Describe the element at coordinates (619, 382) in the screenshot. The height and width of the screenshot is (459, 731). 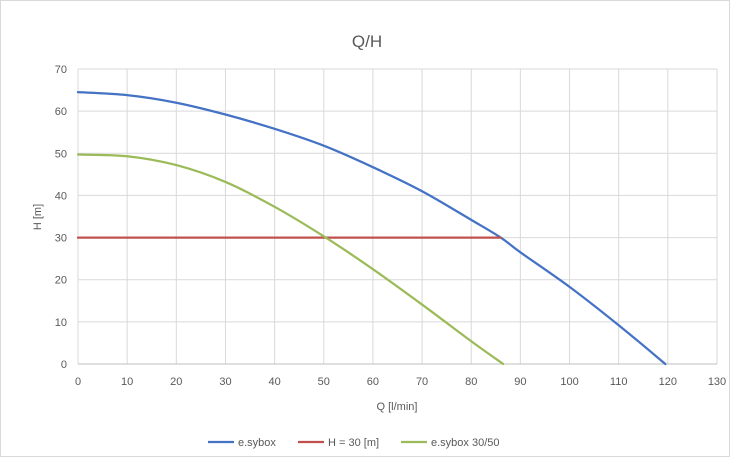
I see `x-tick-label: 110` at that location.